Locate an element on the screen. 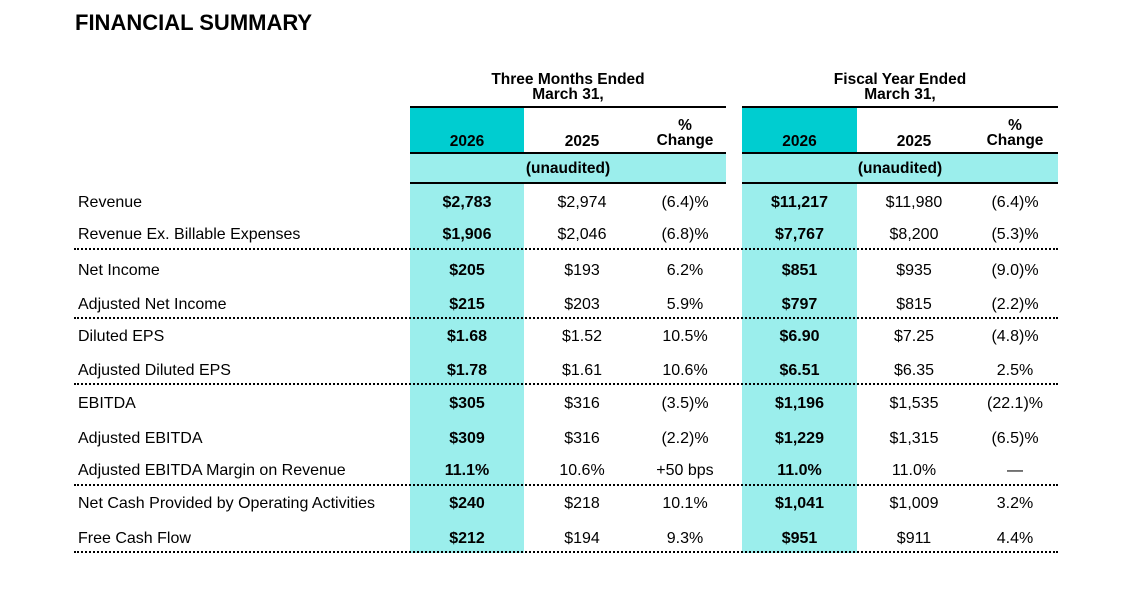 The image size is (1128, 601). row-label: Revenue Ex. Billable Expenses is located at coordinates (189, 234).